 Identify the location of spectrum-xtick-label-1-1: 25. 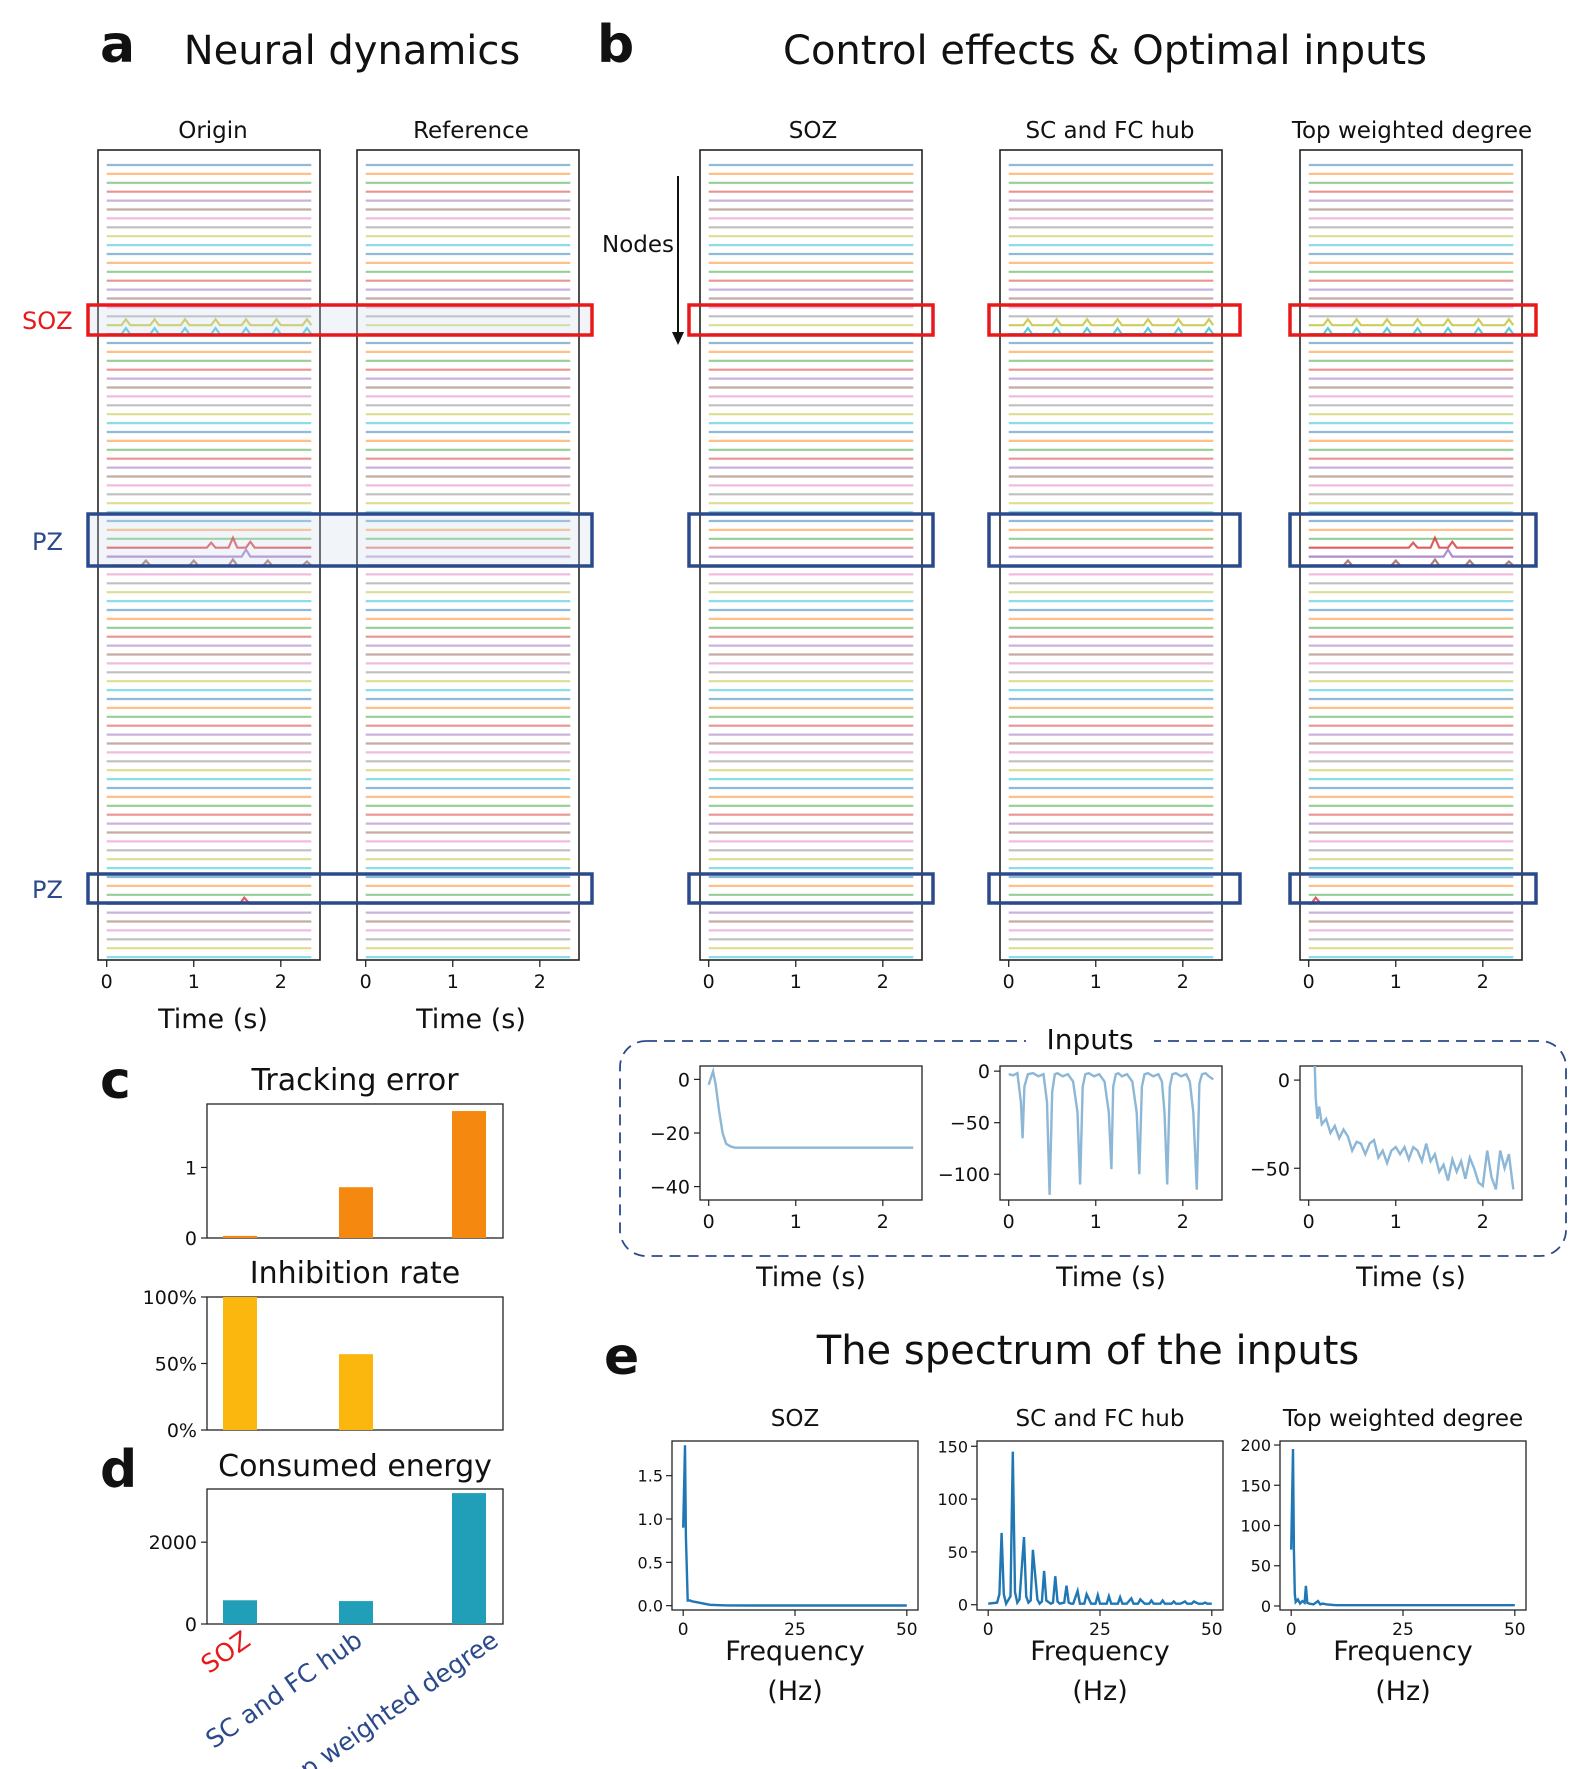
(1100, 1630).